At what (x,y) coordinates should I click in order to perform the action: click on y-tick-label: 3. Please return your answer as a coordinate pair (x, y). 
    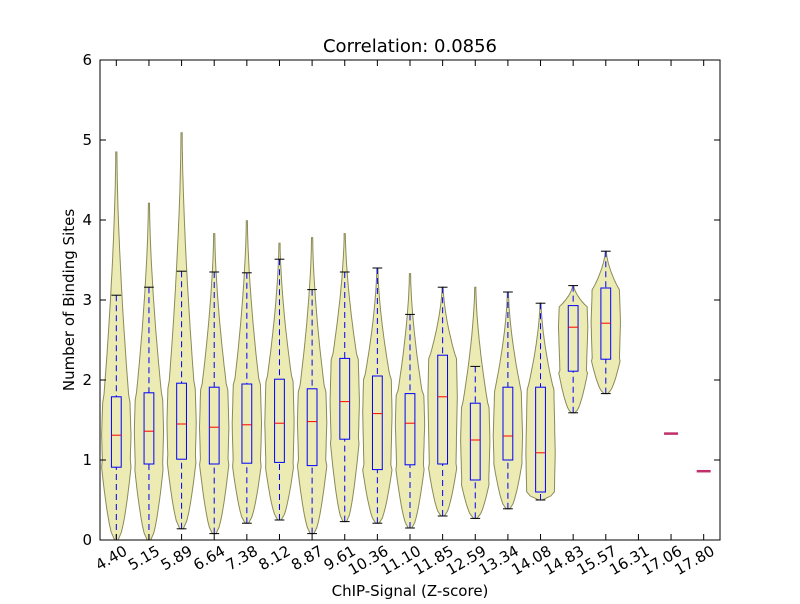
    Looking at the image, I should click on (87, 300).